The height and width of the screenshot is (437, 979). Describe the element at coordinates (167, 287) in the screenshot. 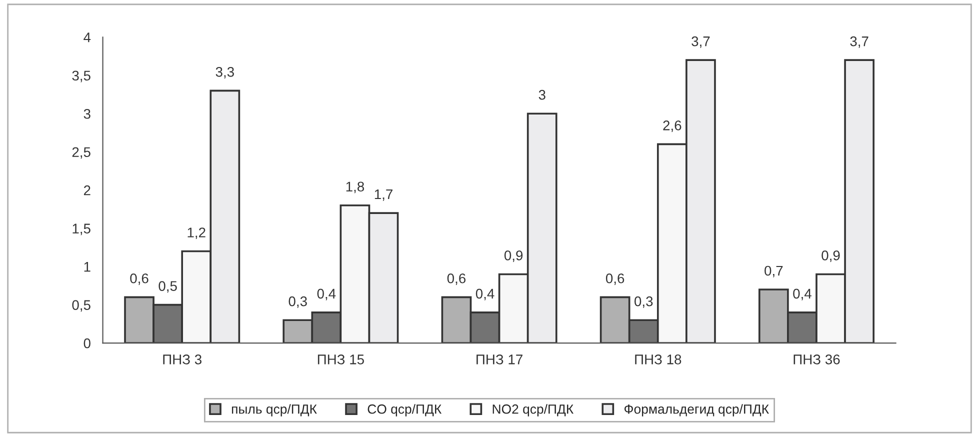

I see `data-label: 0,5` at that location.